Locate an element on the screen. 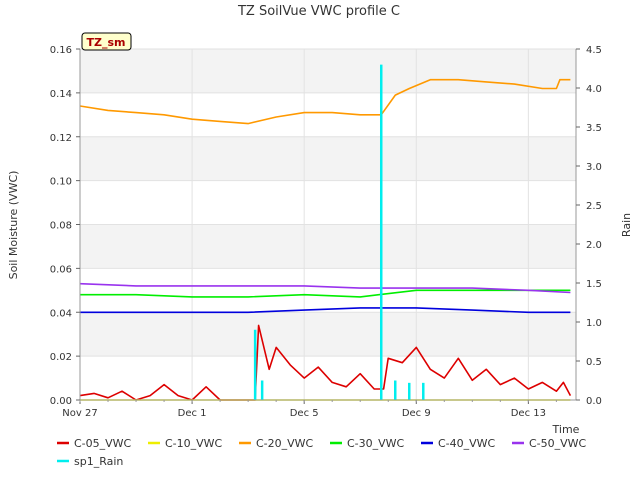 This screenshot has width=640, height=480. legend-label: C-10_VWC is located at coordinates (194, 443).